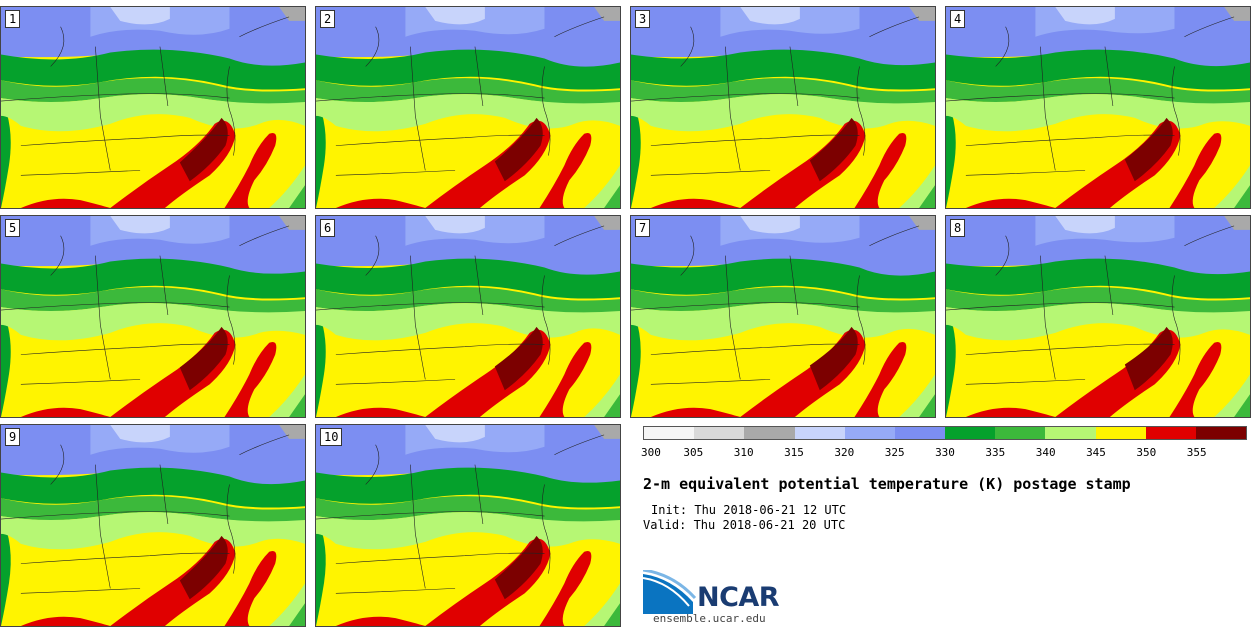 This screenshot has width=1260, height=627. Describe the element at coordinates (153, 316) in the screenshot. I see `ensemble-member-panel: 5` at that location.